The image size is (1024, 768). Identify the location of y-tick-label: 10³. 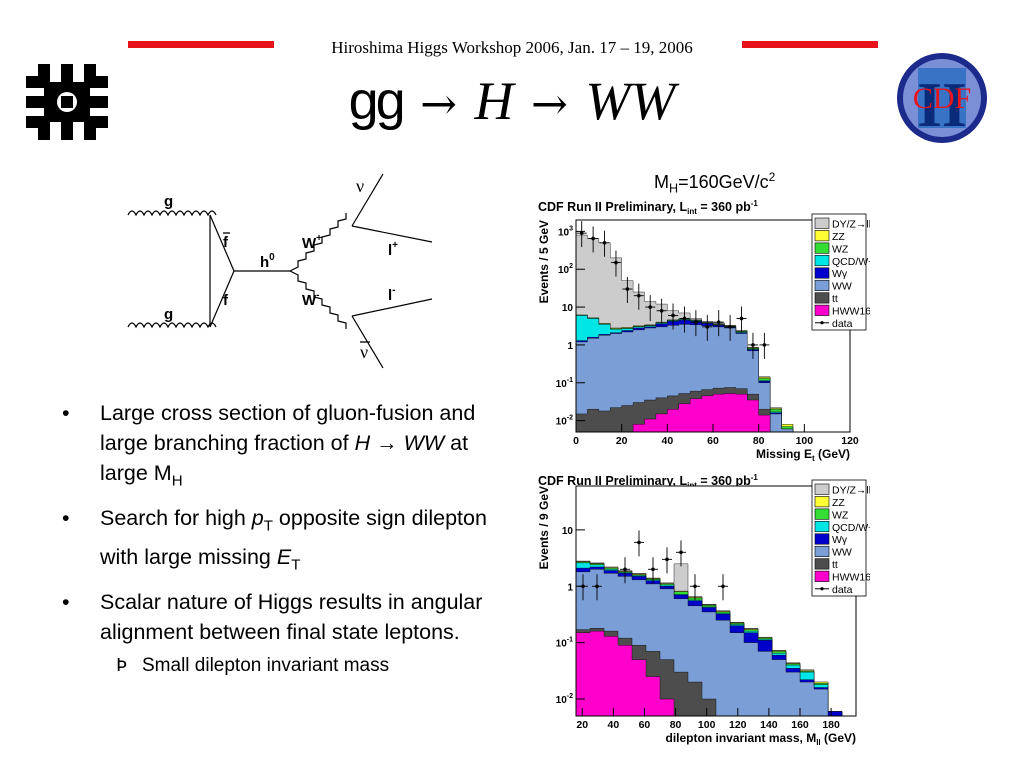
(565, 231).